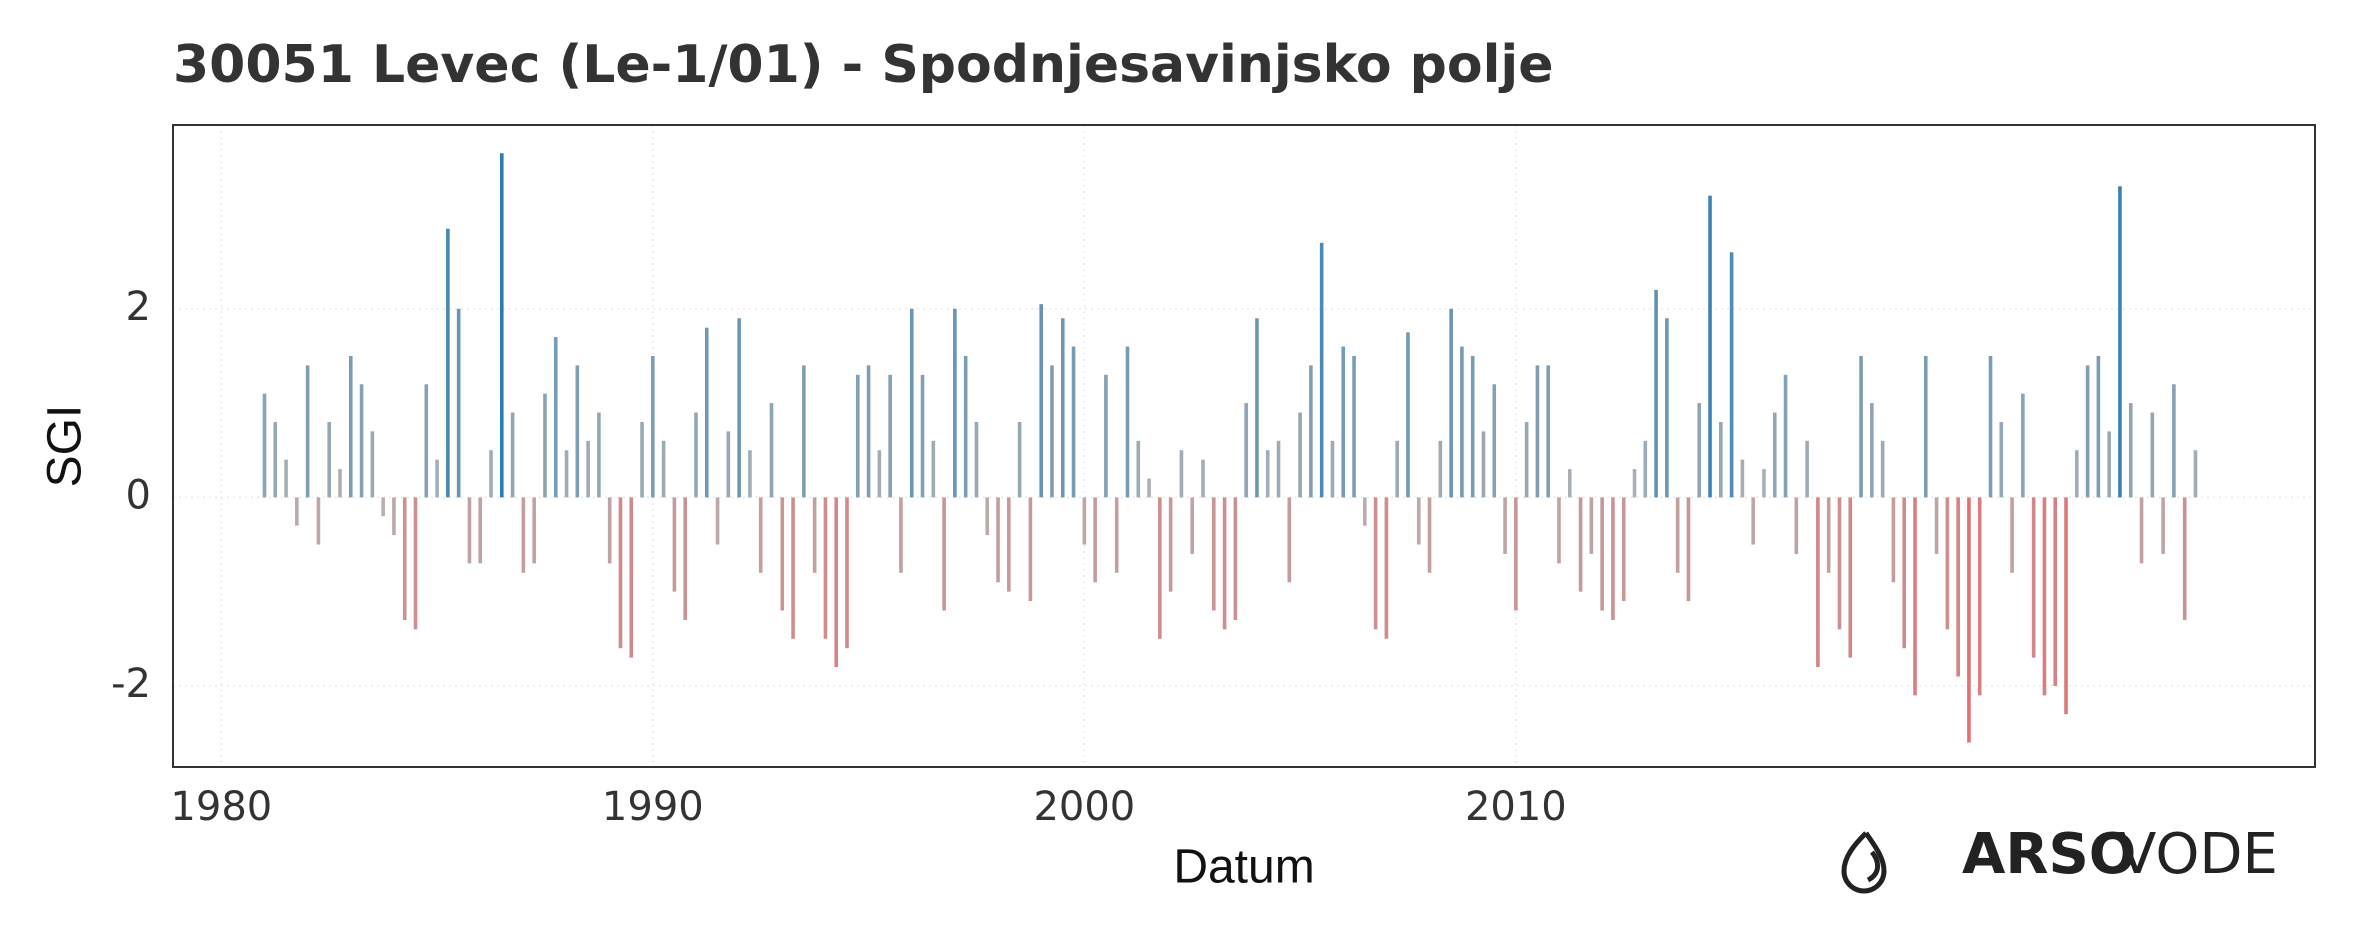 Image resolution: width=2362 pixels, height=944 pixels. I want to click on y-tick-label: -2, so click(131, 684).